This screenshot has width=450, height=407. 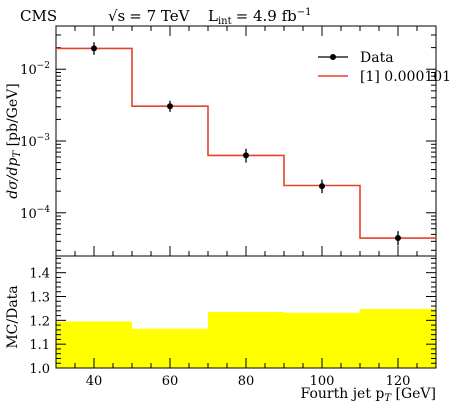 What do you see at coordinates (38, 16) in the screenshot?
I see `experiment-label: CMS` at bounding box center [38, 16].